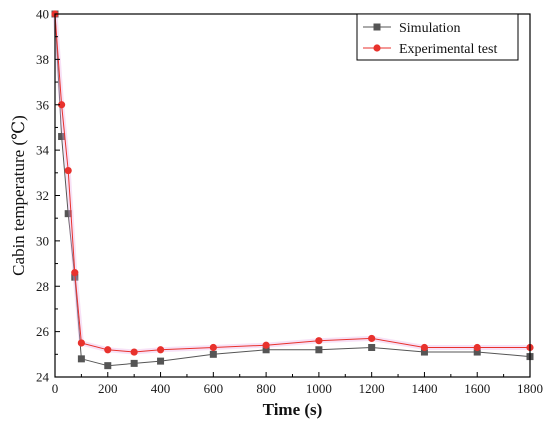  What do you see at coordinates (43, 331) in the screenshot?
I see `y-tick-label: 26` at bounding box center [43, 331].